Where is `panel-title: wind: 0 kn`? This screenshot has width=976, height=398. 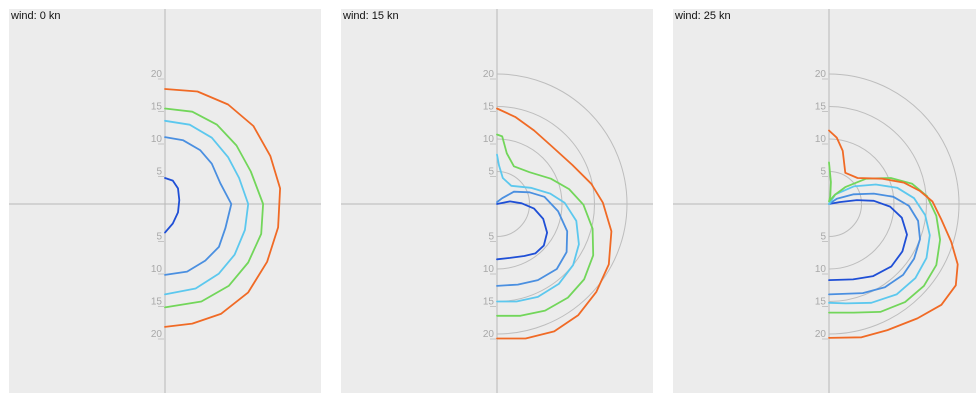
panel-title: wind: 0 kn is located at coordinates (36, 16).